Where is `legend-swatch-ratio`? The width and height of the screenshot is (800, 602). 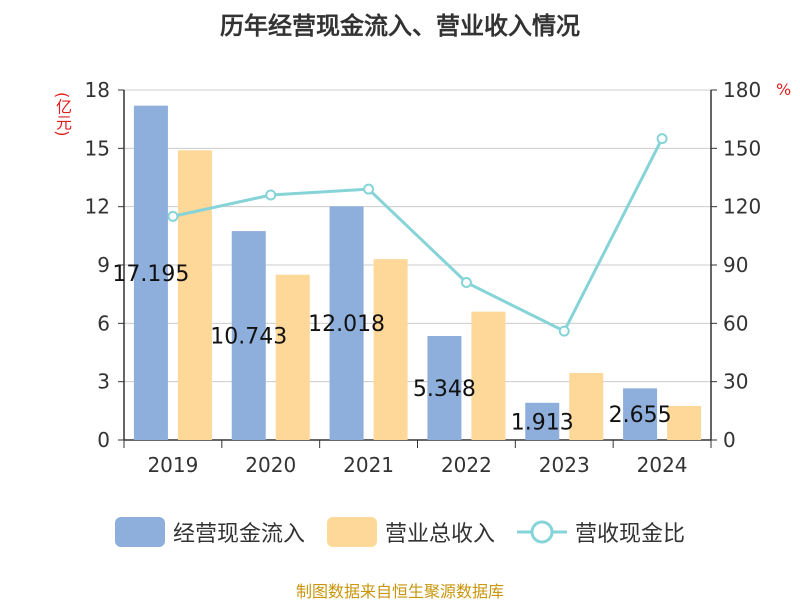 legend-swatch-ratio is located at coordinates (542, 532).